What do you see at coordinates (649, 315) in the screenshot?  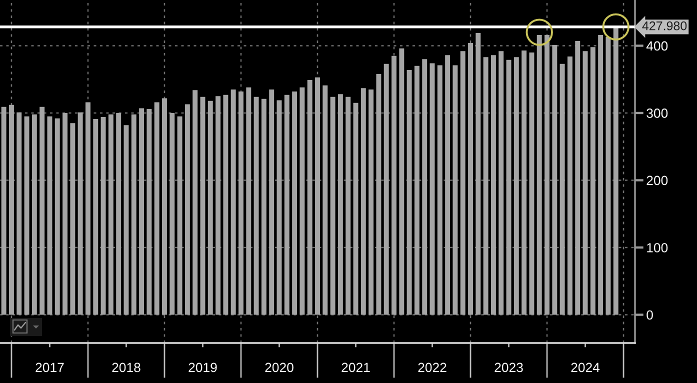 I see `y-tick-label: 0` at bounding box center [649, 315].